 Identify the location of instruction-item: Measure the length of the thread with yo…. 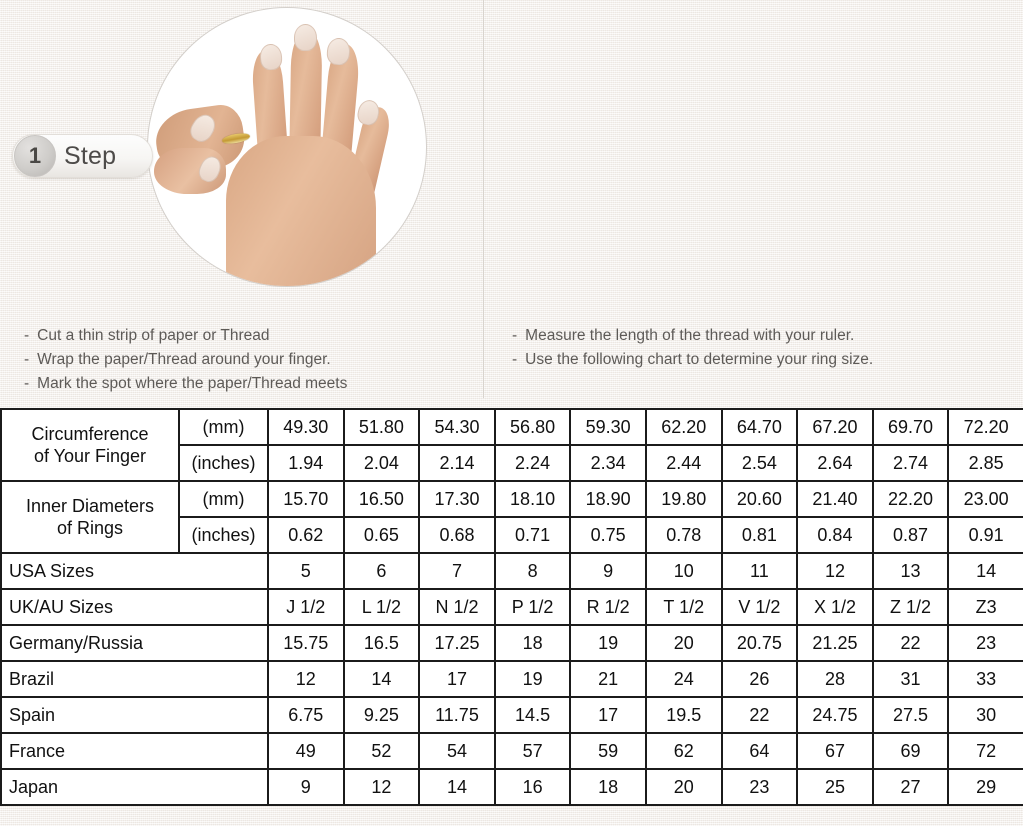
(692, 336).